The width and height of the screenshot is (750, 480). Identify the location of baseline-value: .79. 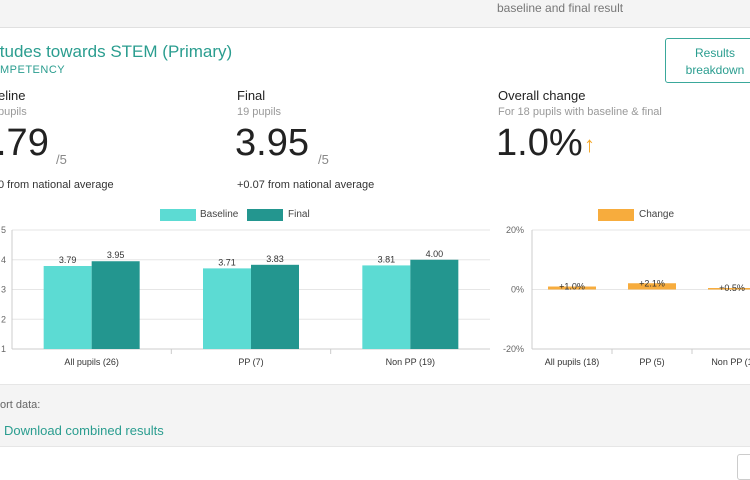
(24, 143).